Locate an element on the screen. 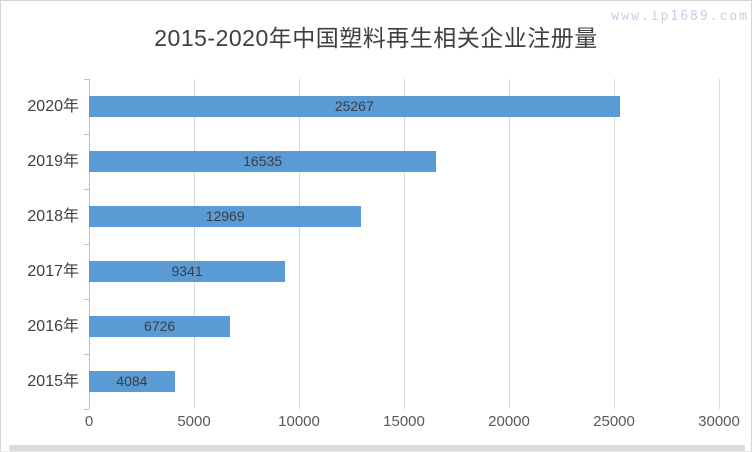 The height and width of the screenshot is (452, 752). bar-value-label: 25267 is located at coordinates (354, 106).